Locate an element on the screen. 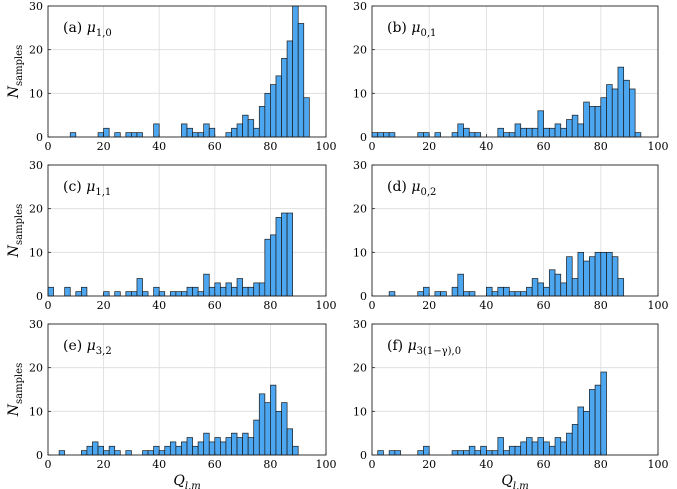 This screenshot has height=489, width=677. panel-label: (b) μ0,1 is located at coordinates (411, 29).